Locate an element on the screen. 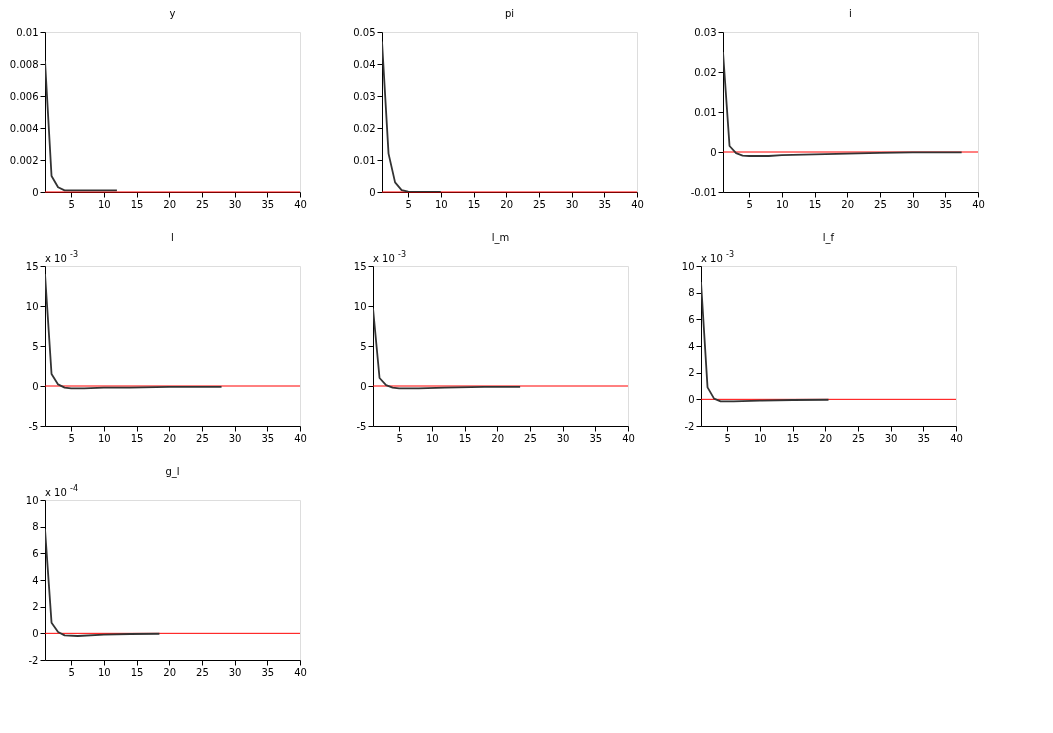 The image size is (1053, 733). y-tick-label: 0.006 is located at coordinates (24, 96).